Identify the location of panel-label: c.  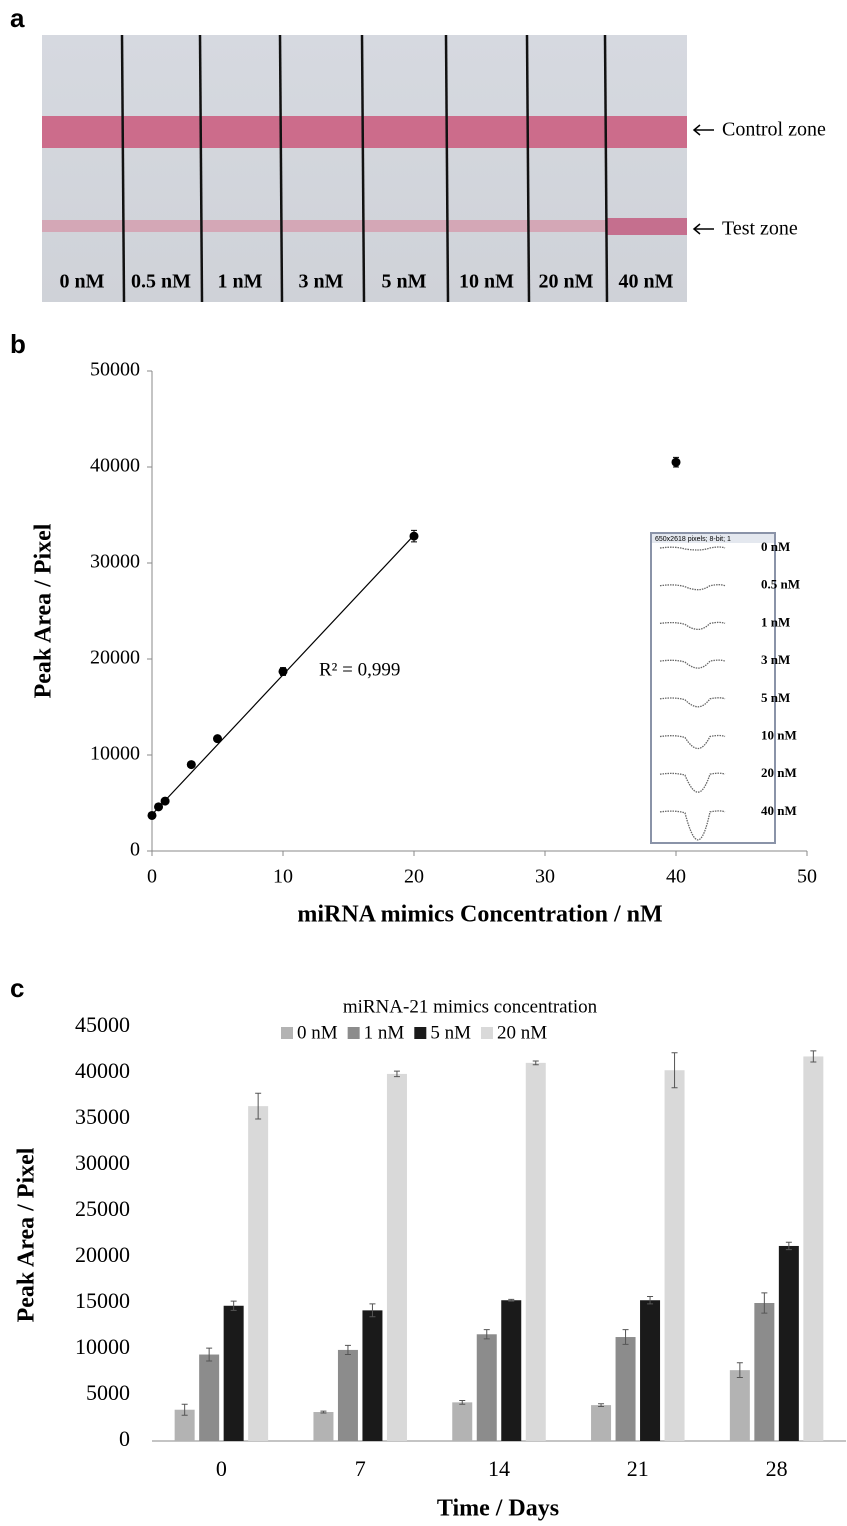
(17, 988).